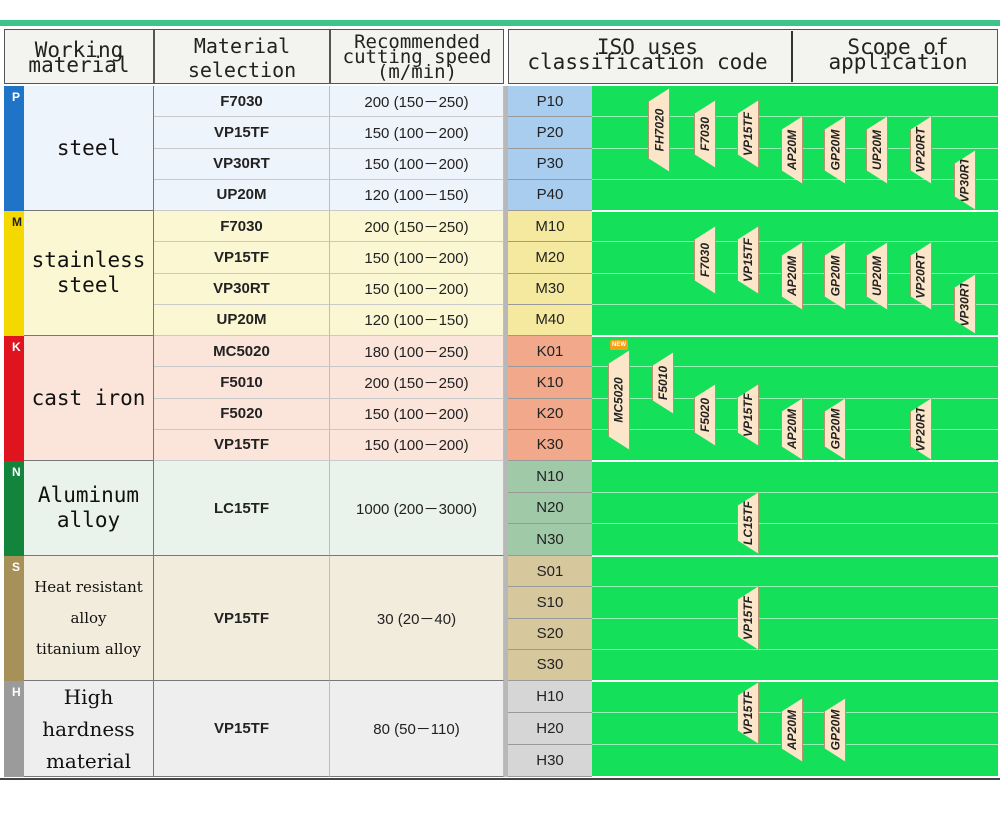 This screenshot has width=1000, height=840. Describe the element at coordinates (88, 586) in the screenshot. I see `working-material-label: Heat resistant` at that location.